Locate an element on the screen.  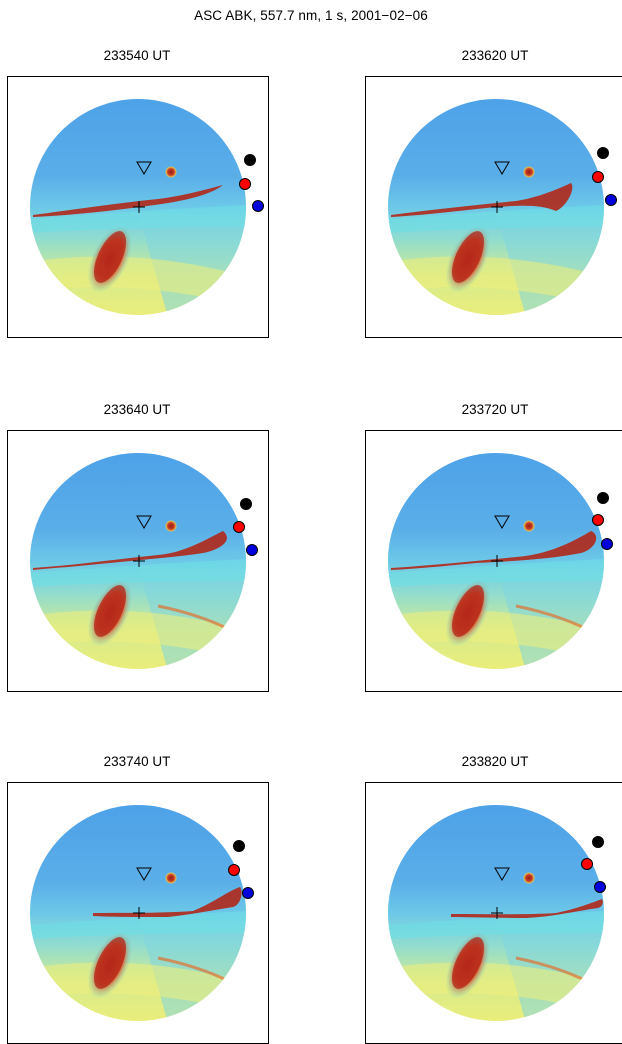
panel-title-6: 233820 UT is located at coordinates (495, 761).